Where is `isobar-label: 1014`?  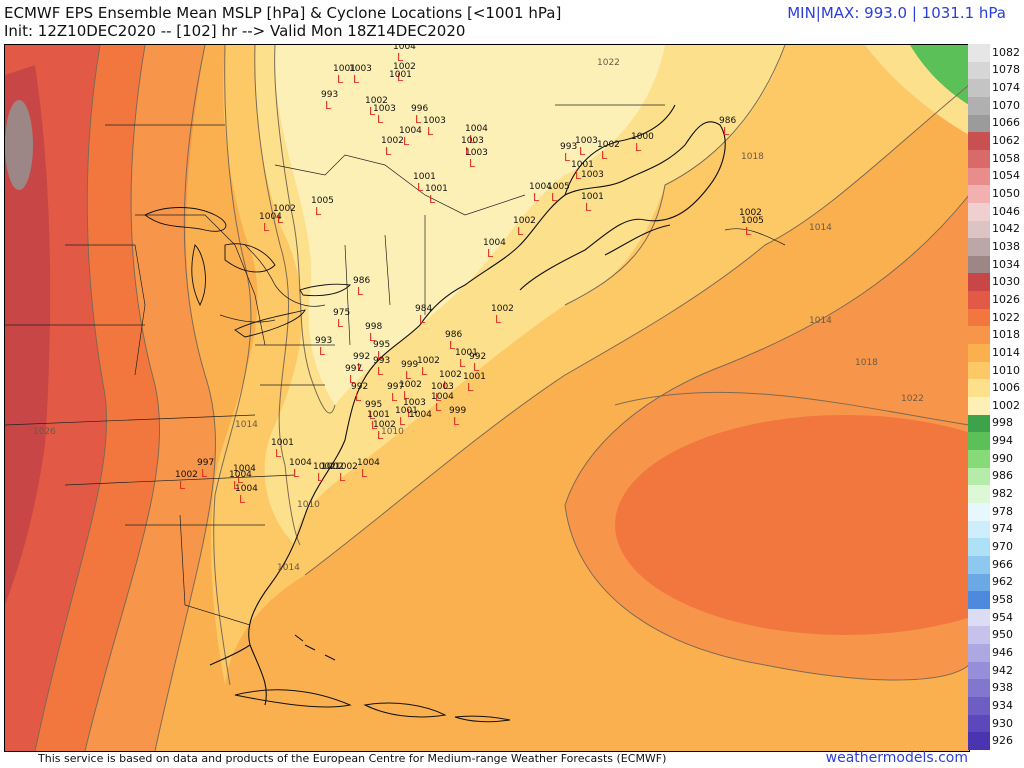
isobar-label: 1014 is located at coordinates (288, 568).